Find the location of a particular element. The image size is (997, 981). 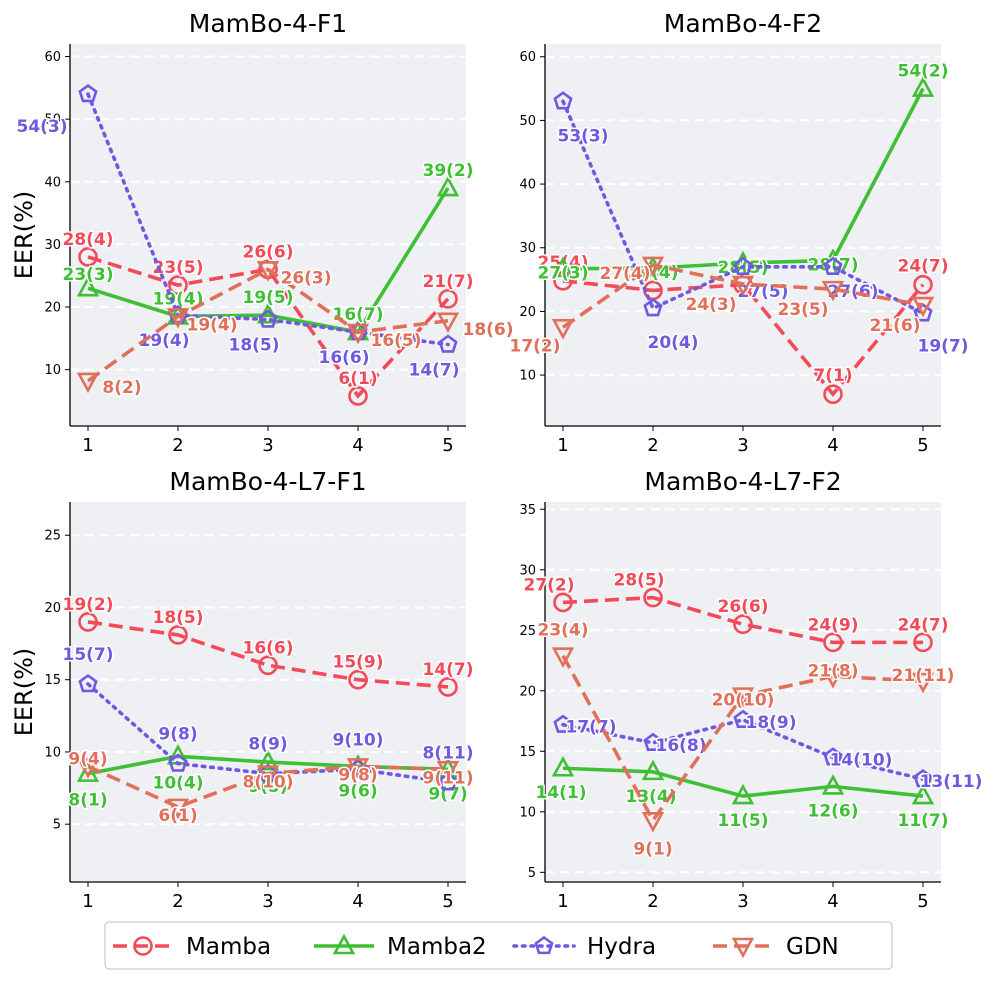

data-label: 23(5) is located at coordinates (177, 268).